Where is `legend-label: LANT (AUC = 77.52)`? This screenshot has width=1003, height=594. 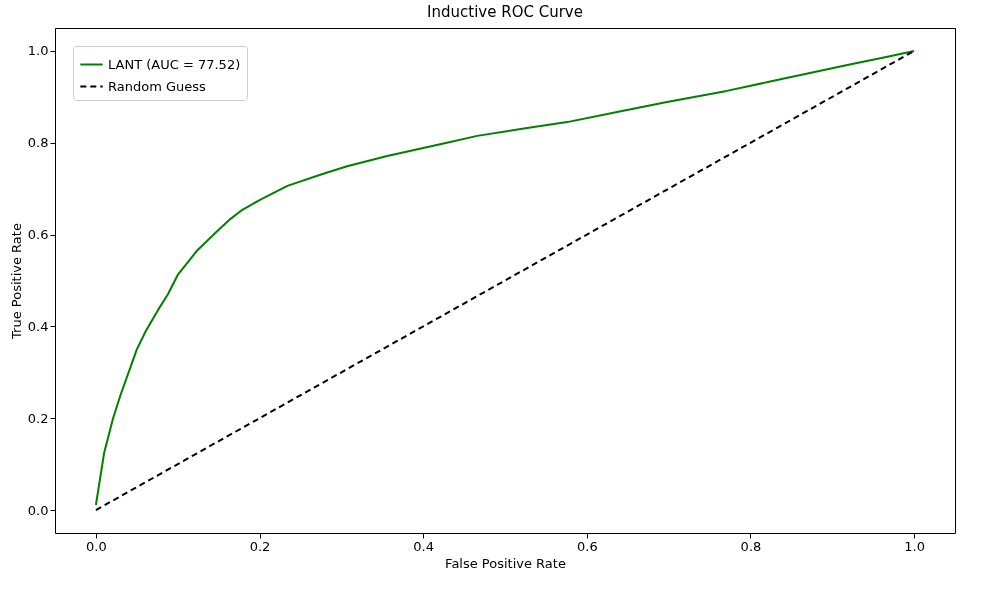
legend-label: LANT (AUC = 77.52) is located at coordinates (174, 64).